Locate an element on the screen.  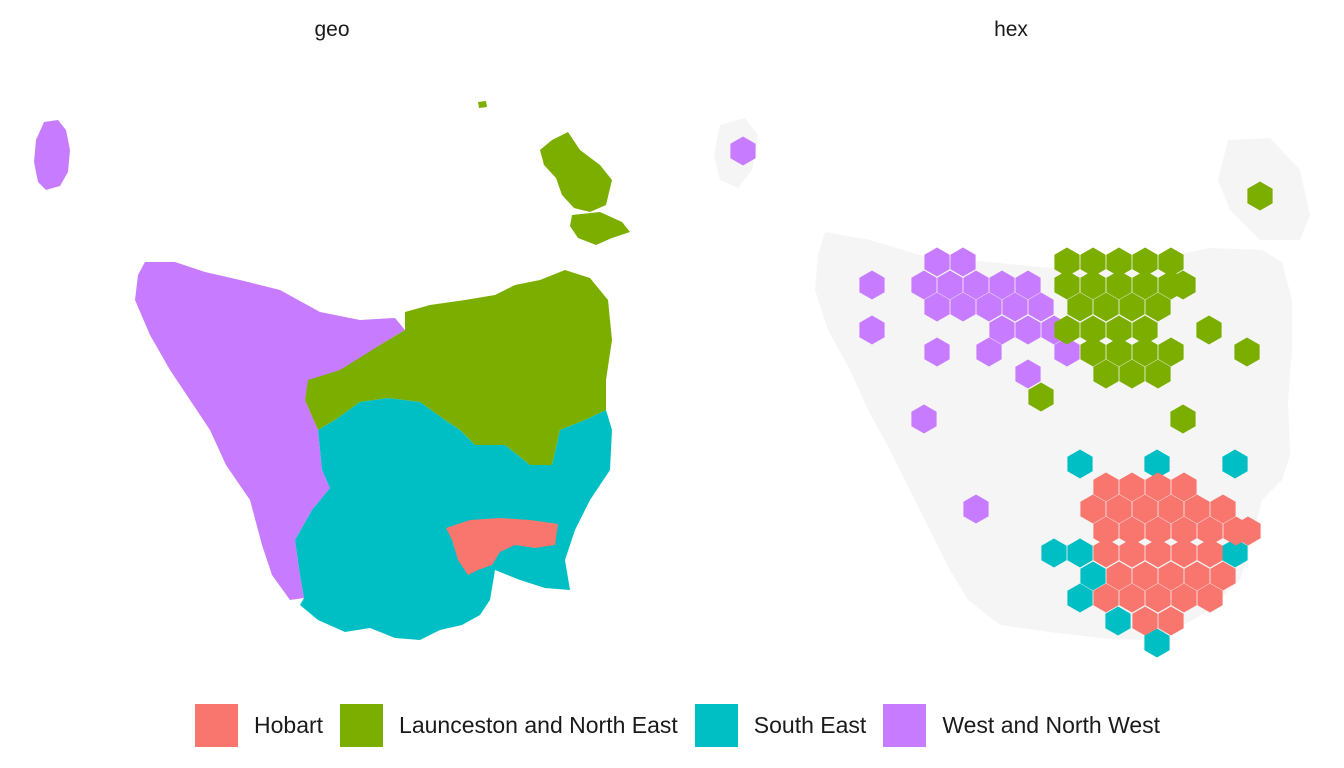
geo-region-hobart is located at coordinates (502, 546).